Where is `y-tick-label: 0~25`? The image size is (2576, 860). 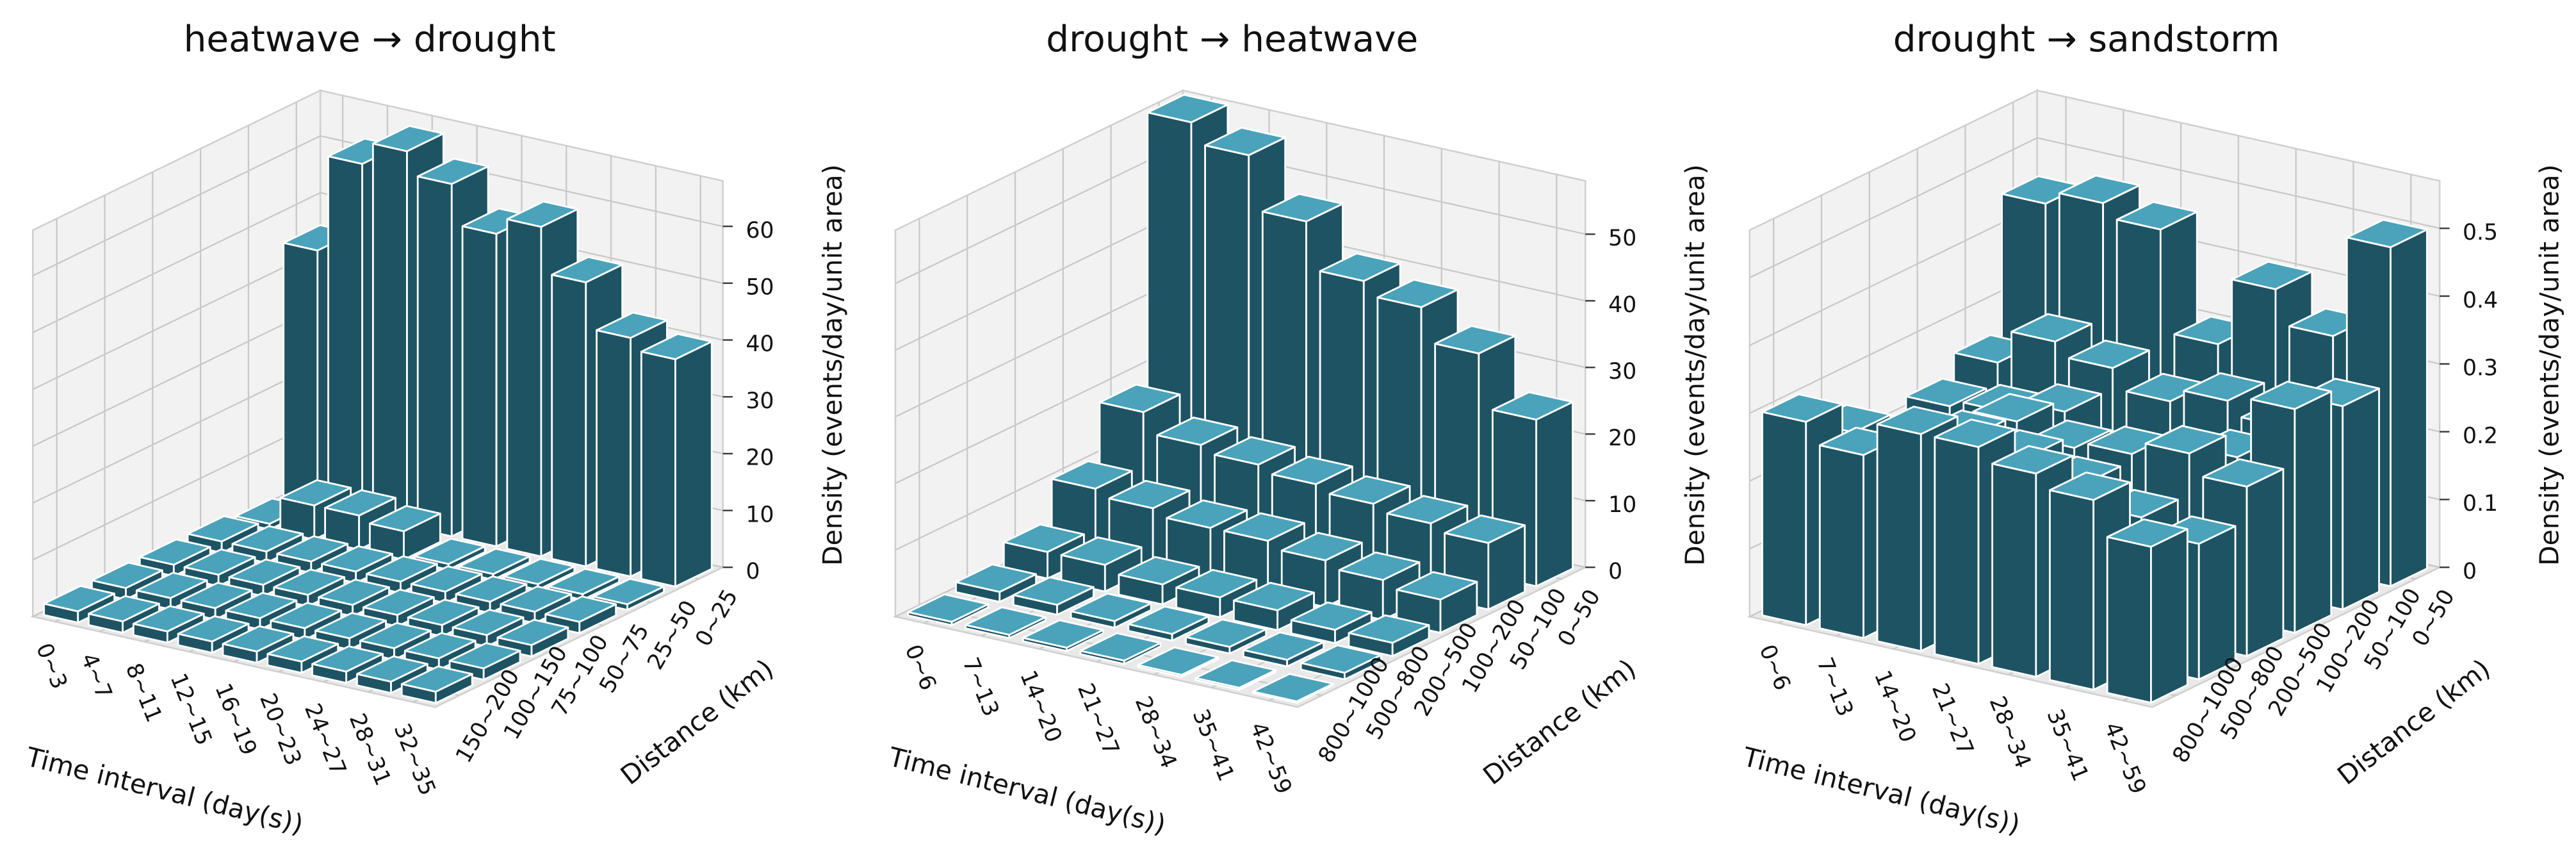 y-tick-label: 0~25 is located at coordinates (716, 617).